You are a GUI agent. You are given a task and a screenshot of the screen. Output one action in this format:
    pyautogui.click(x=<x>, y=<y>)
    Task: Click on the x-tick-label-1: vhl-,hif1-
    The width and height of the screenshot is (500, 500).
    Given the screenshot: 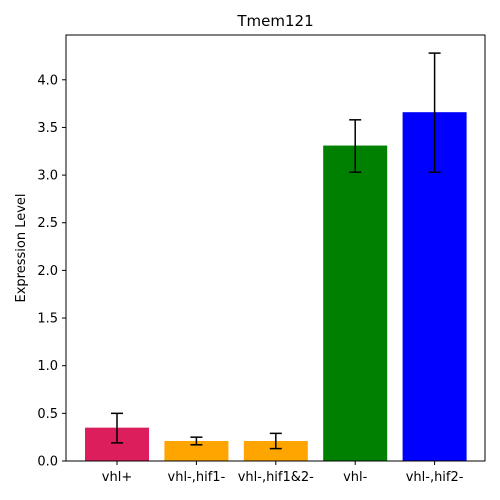 What is the action you would take?
    pyautogui.click(x=197, y=477)
    